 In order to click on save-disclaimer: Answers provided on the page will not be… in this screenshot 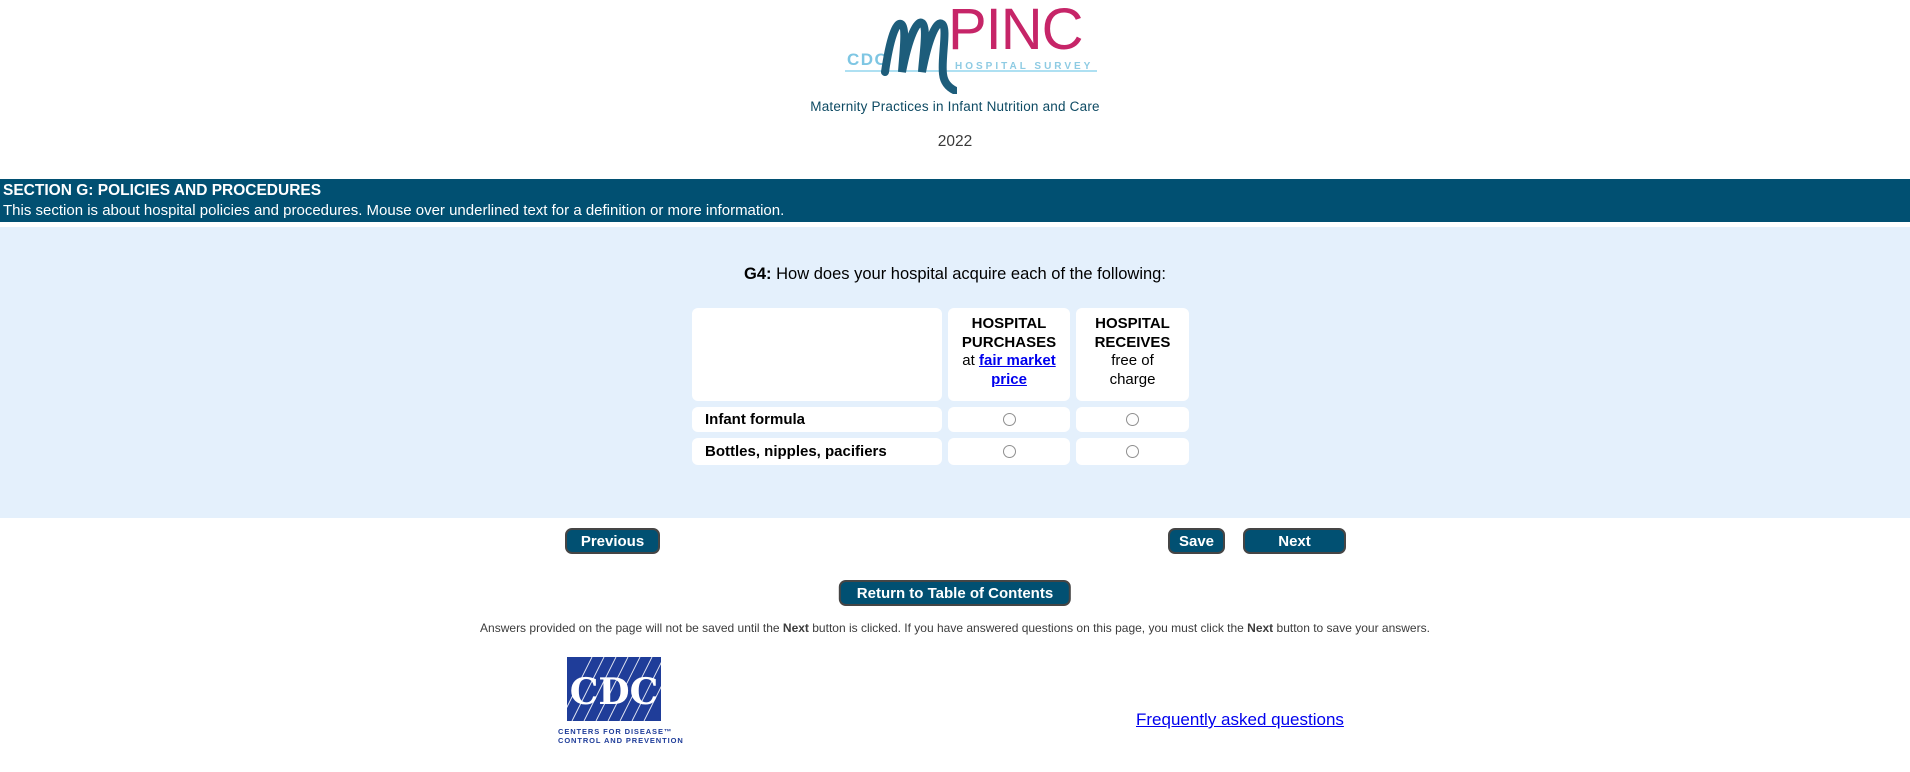, I will do `click(955, 628)`.